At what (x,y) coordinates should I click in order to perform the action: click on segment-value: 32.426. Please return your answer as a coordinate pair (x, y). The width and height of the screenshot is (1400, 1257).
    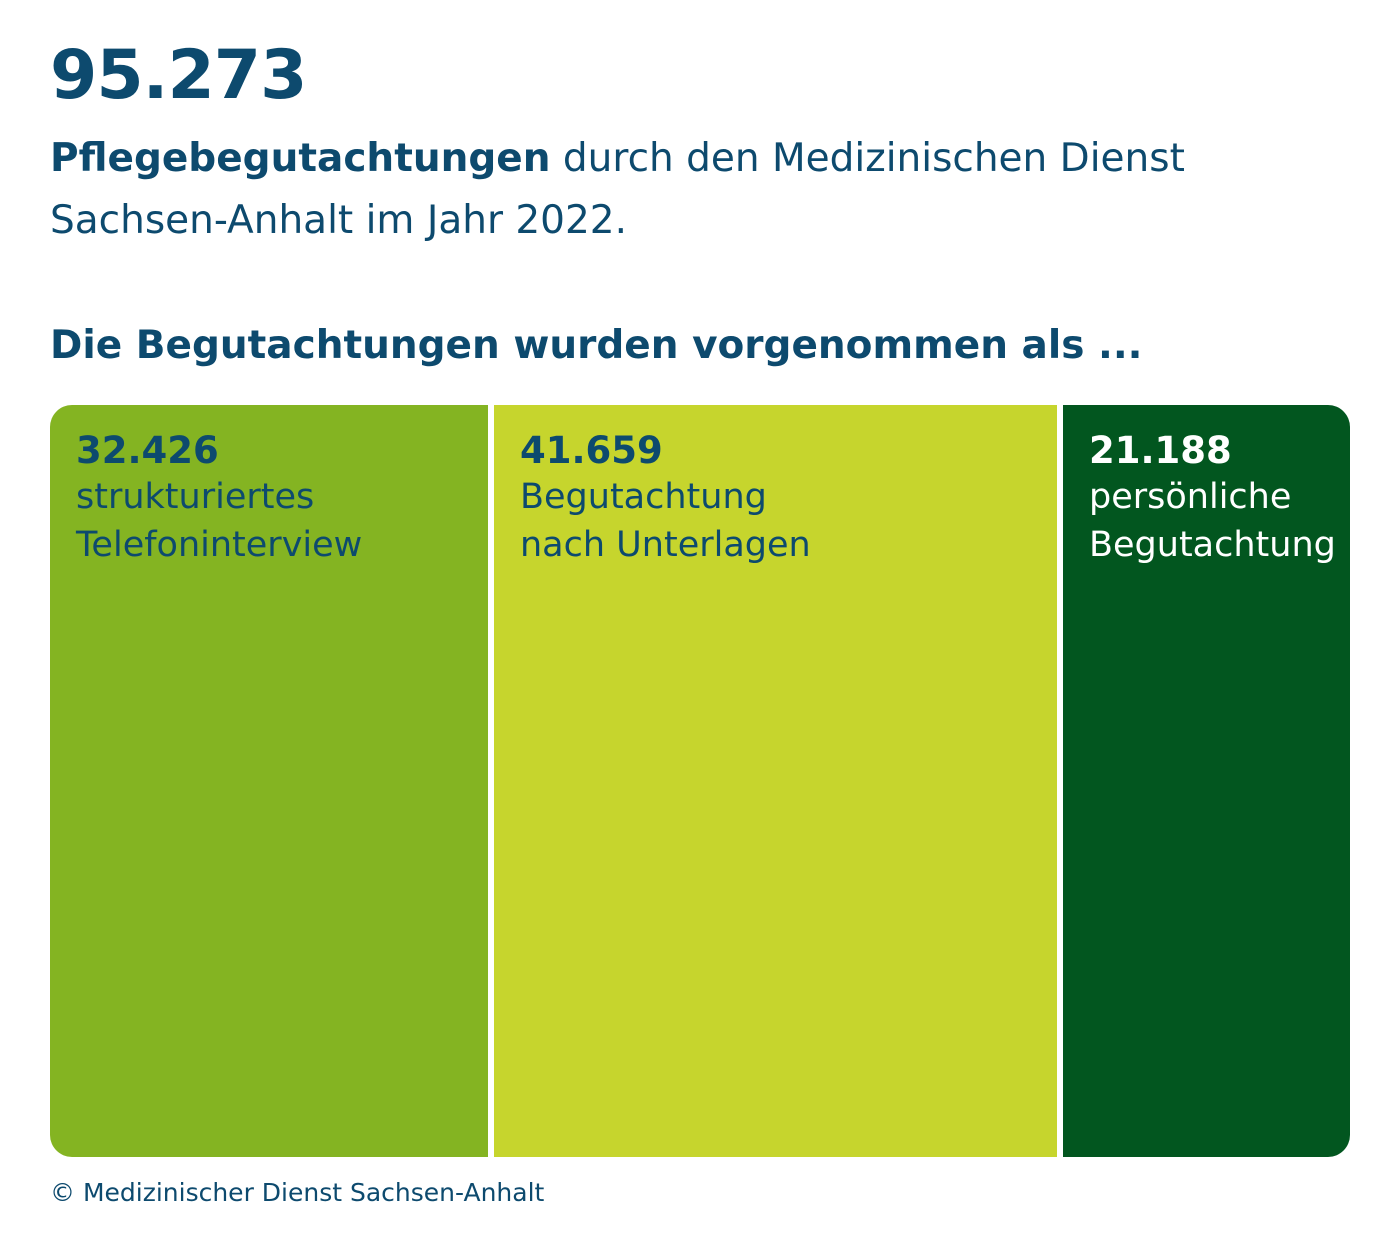
    Looking at the image, I should click on (147, 450).